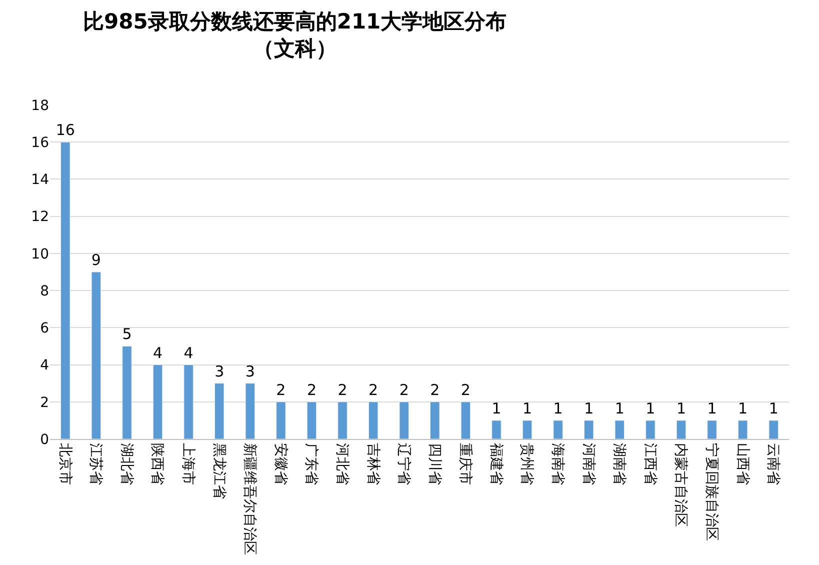  What do you see at coordinates (40, 106) in the screenshot?
I see `y-tick-label: 18` at bounding box center [40, 106].